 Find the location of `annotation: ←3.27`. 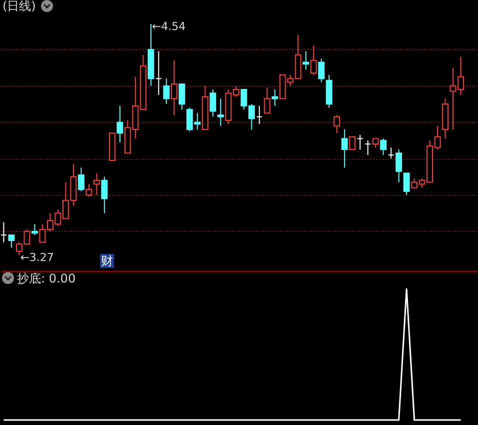

annotation: ←3.27 is located at coordinates (37, 257).